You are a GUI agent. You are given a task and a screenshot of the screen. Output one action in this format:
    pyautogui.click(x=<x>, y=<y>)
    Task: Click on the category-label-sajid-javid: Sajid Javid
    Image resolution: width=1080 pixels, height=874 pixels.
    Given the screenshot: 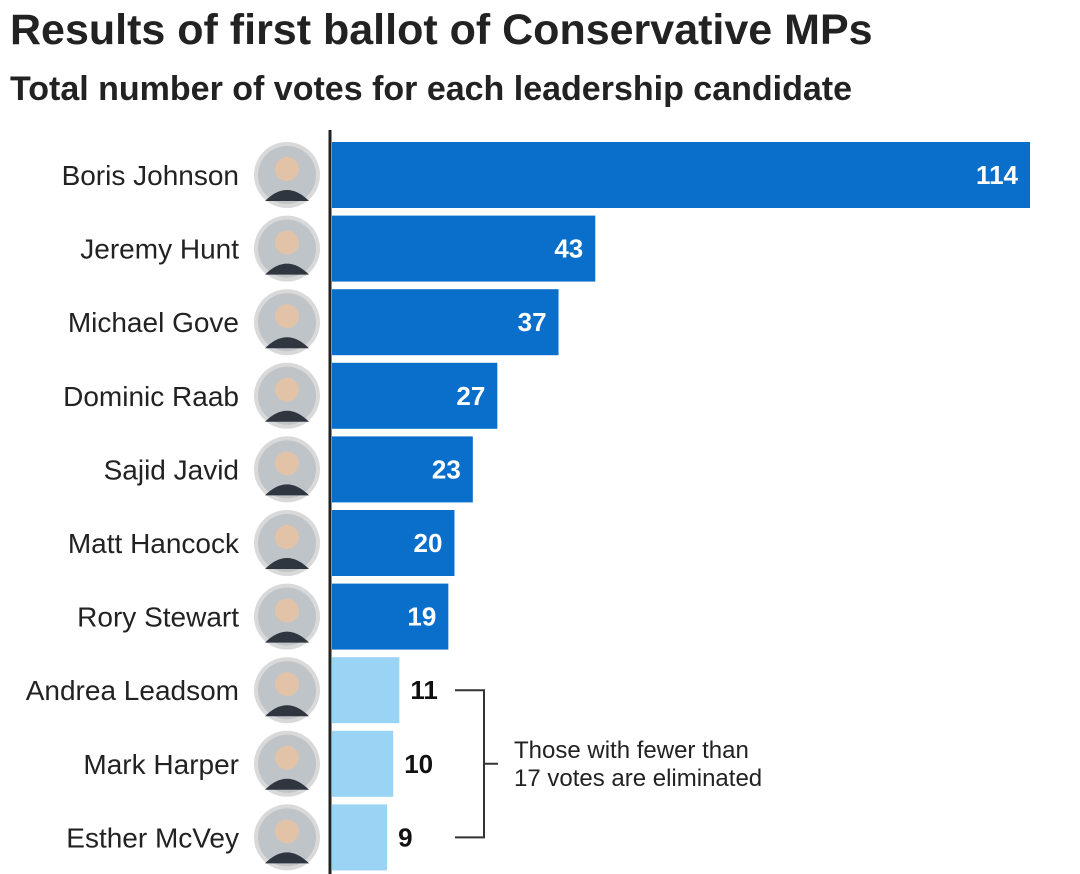 What is the action you would take?
    pyautogui.click(x=171, y=469)
    